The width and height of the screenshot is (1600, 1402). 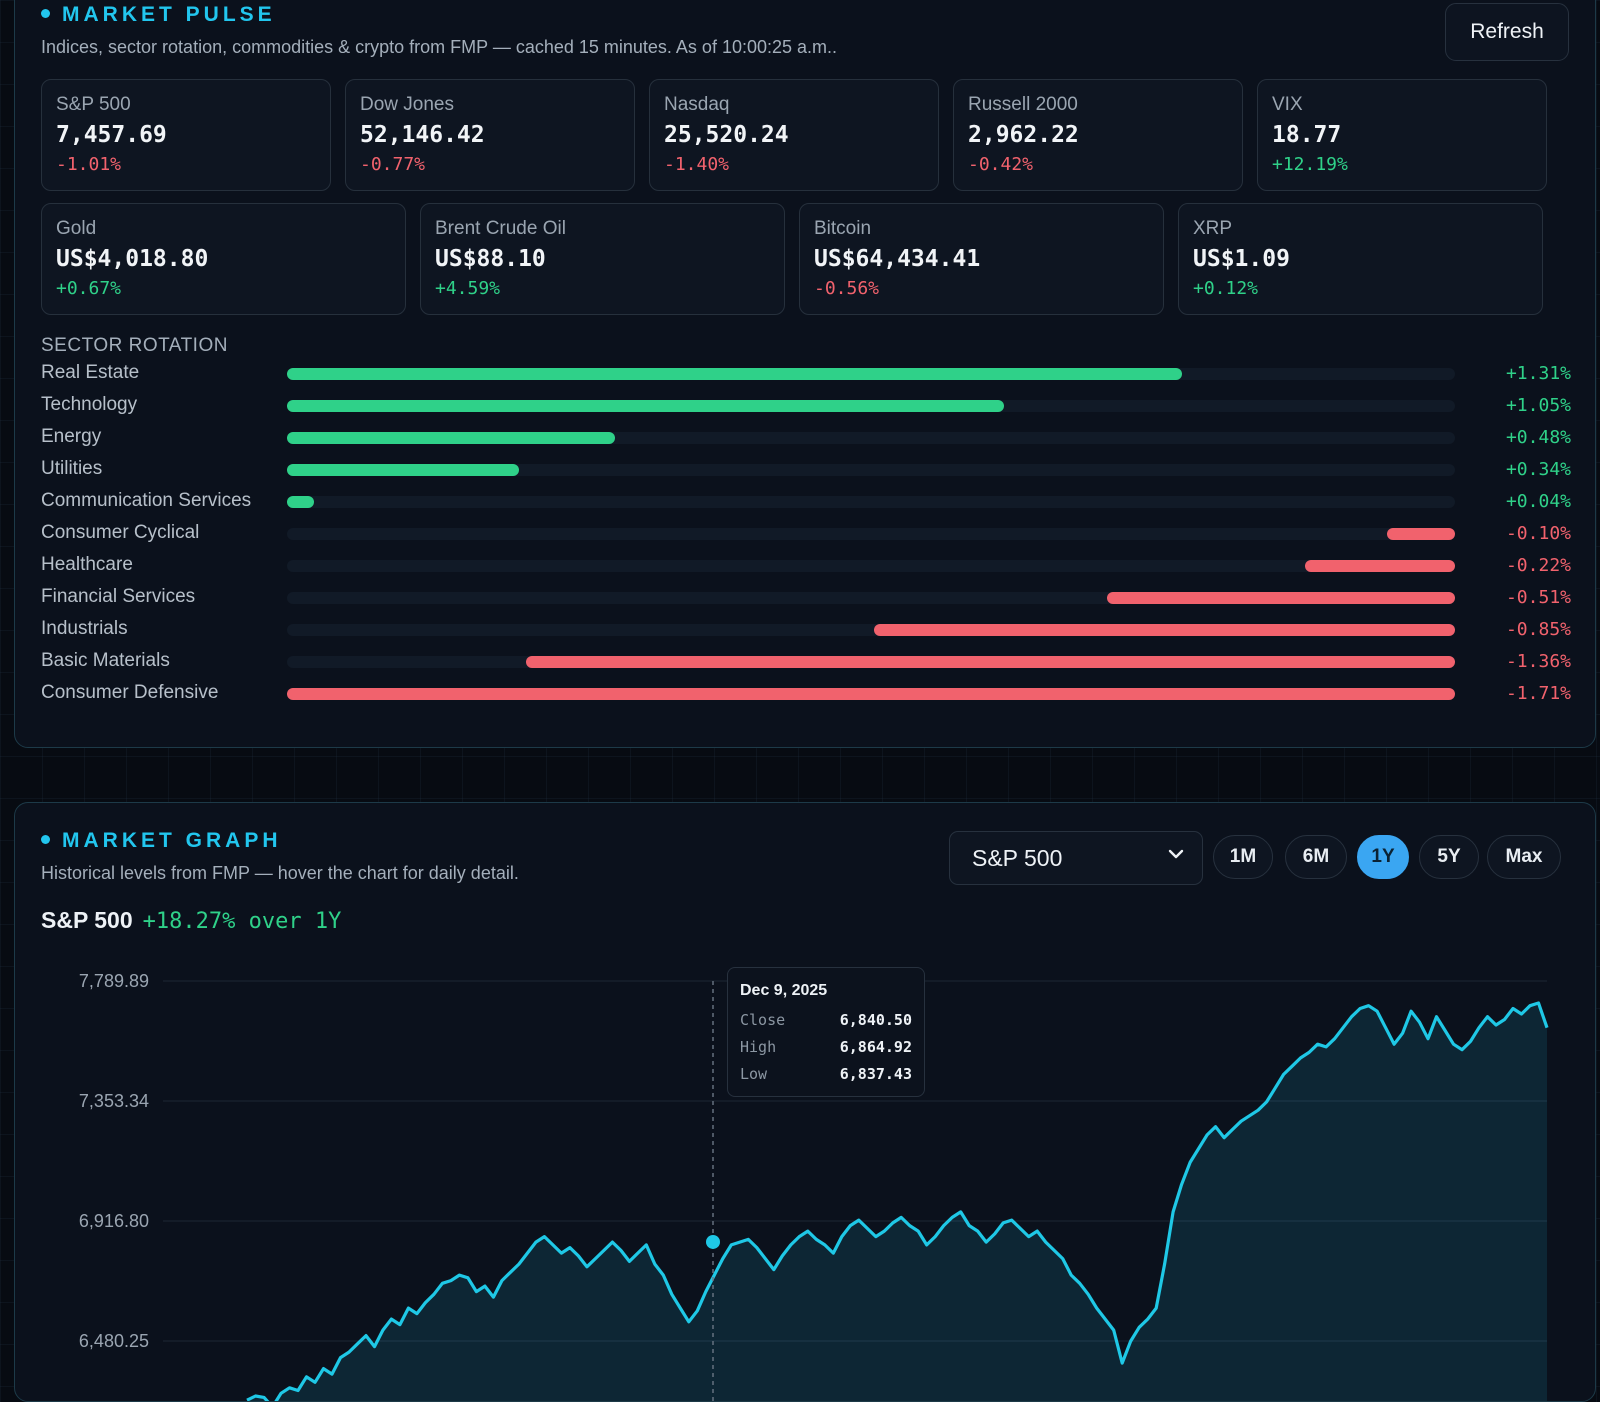 I want to click on quote-card: VIX 18.77 +12.19%, so click(x=1402, y=135).